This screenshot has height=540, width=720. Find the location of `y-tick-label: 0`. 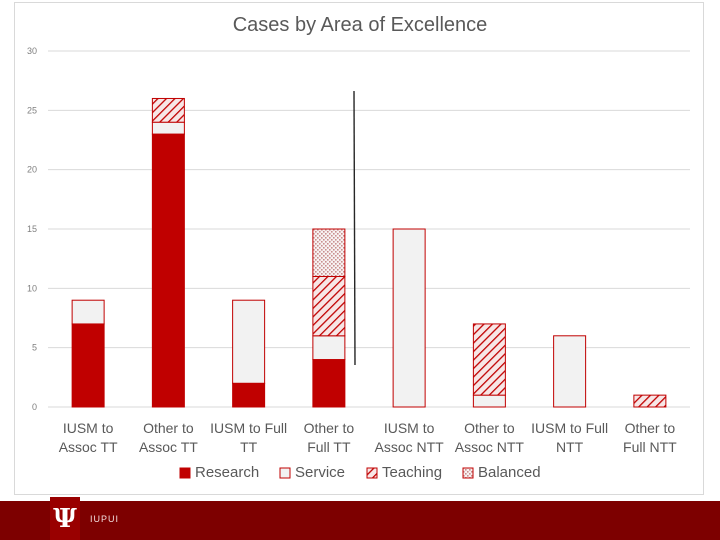

y-tick-label: 0 is located at coordinates (34, 407).